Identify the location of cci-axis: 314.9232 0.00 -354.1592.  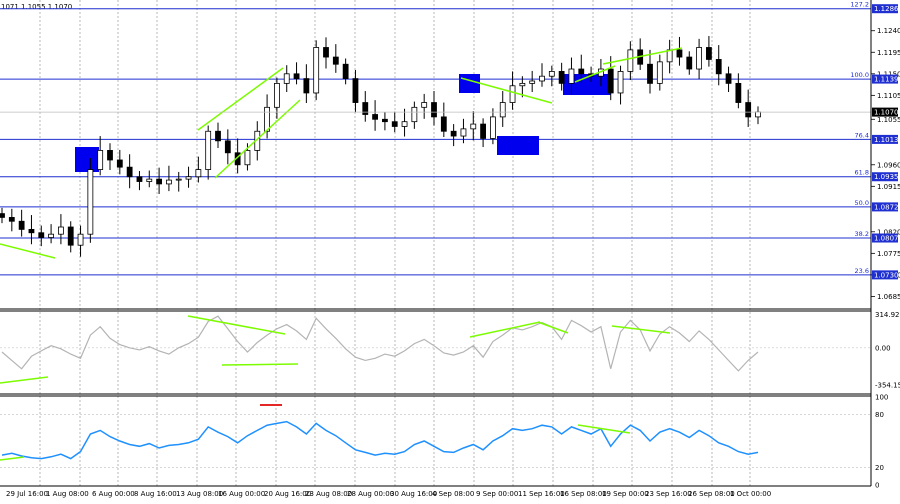
(887, 350).